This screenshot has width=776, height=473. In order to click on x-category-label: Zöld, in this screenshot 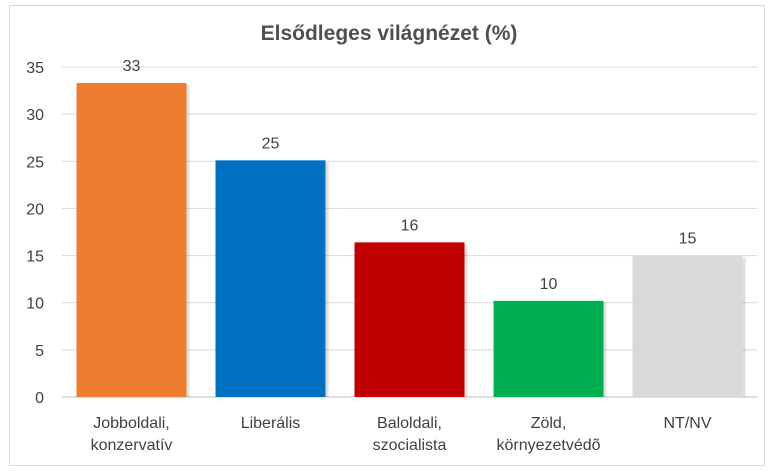, I will do `click(549, 423)`.